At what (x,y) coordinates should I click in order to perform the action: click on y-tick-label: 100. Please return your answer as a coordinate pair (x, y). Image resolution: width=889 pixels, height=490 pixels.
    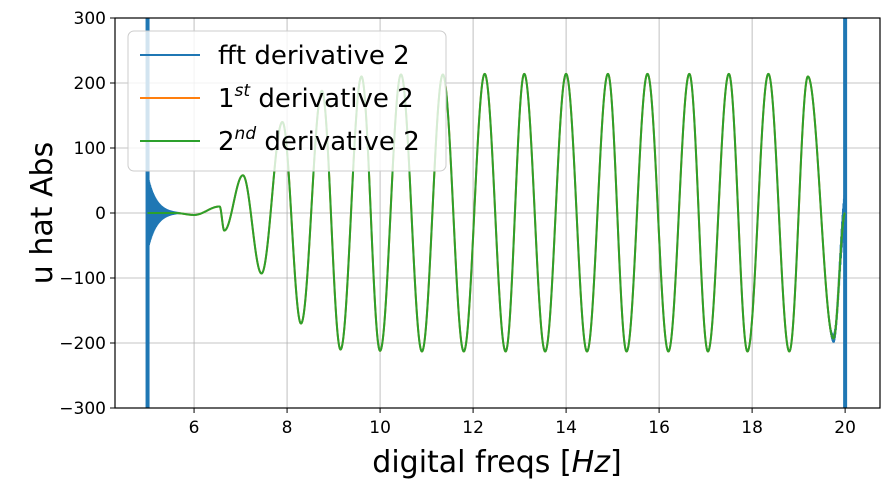
    Looking at the image, I should click on (90, 149).